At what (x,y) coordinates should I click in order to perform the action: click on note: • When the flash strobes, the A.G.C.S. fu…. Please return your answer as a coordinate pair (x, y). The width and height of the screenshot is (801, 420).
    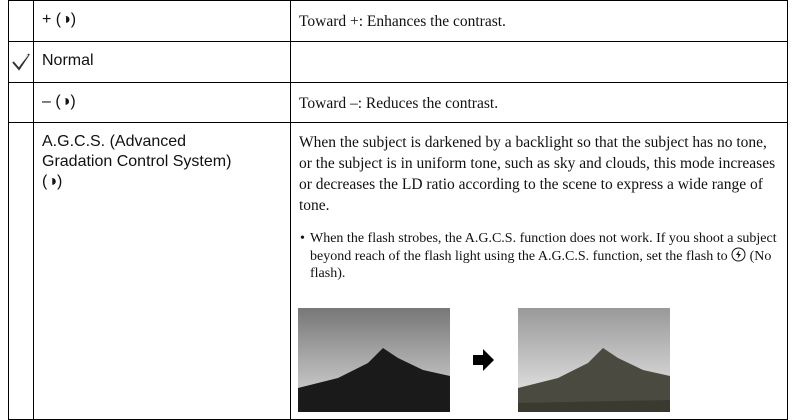
    Looking at the image, I should click on (538, 256).